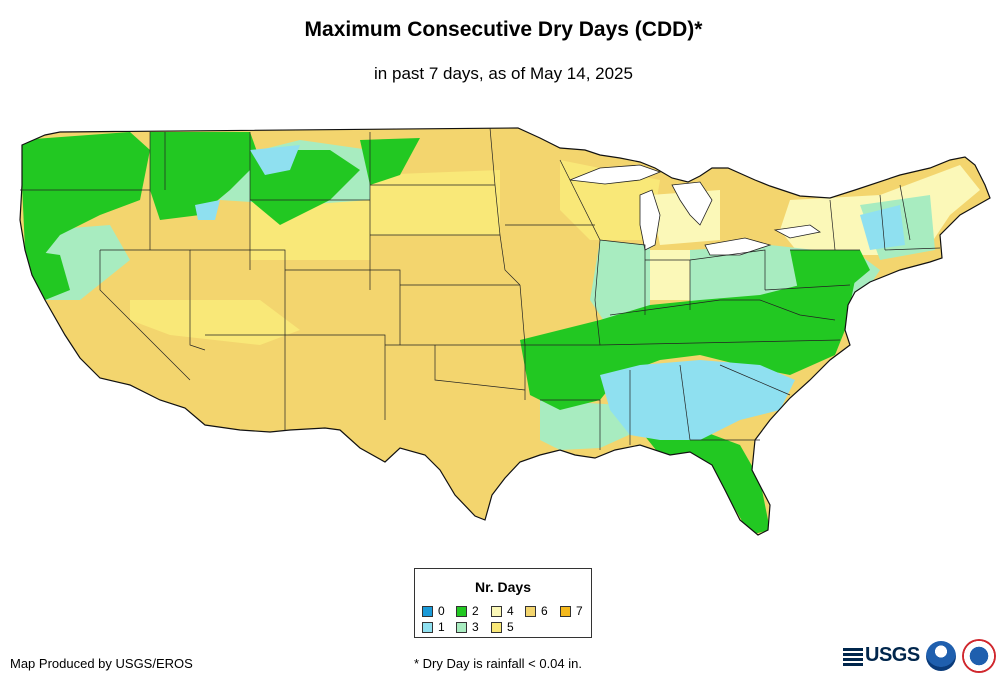 The width and height of the screenshot is (1007, 691). I want to click on legend-item-5: 5, so click(502, 627).